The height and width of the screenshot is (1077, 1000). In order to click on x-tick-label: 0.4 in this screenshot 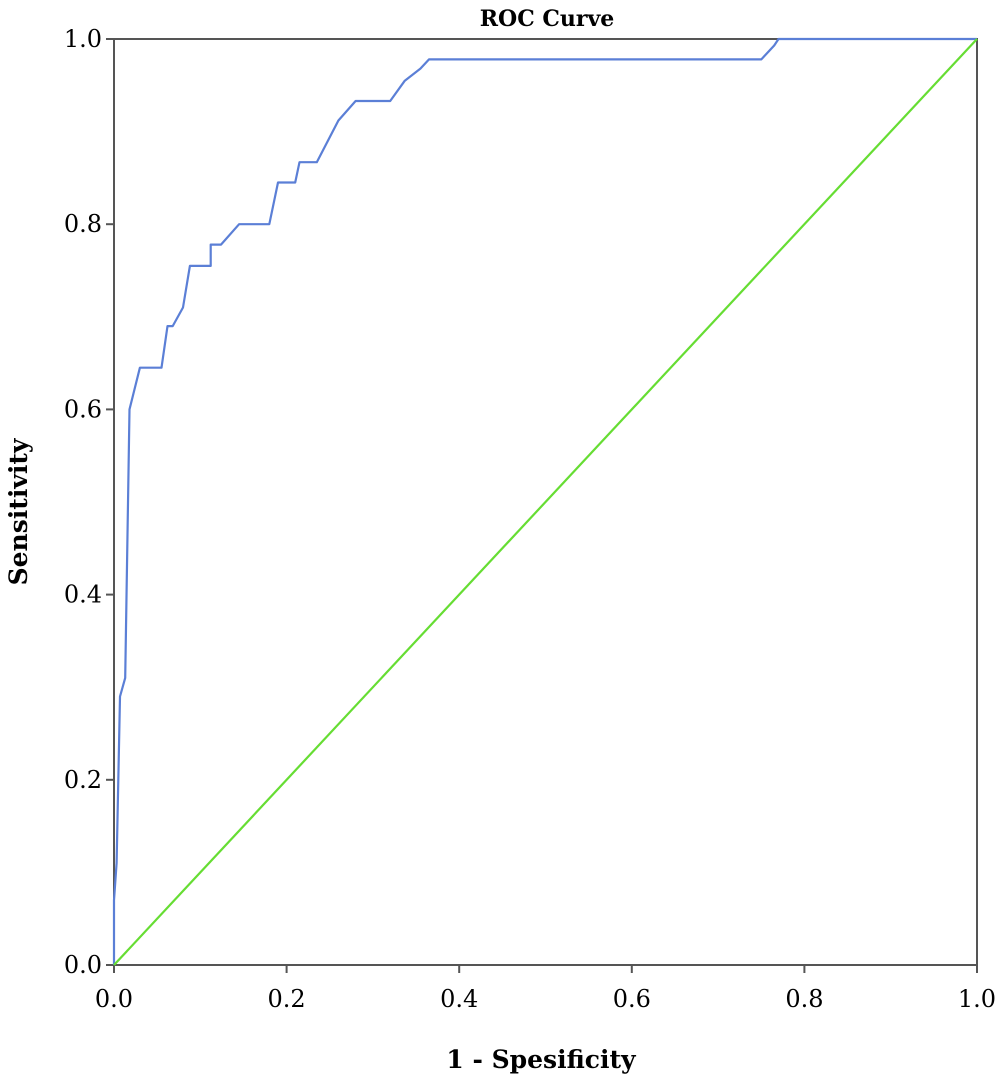, I will do `click(459, 999)`.